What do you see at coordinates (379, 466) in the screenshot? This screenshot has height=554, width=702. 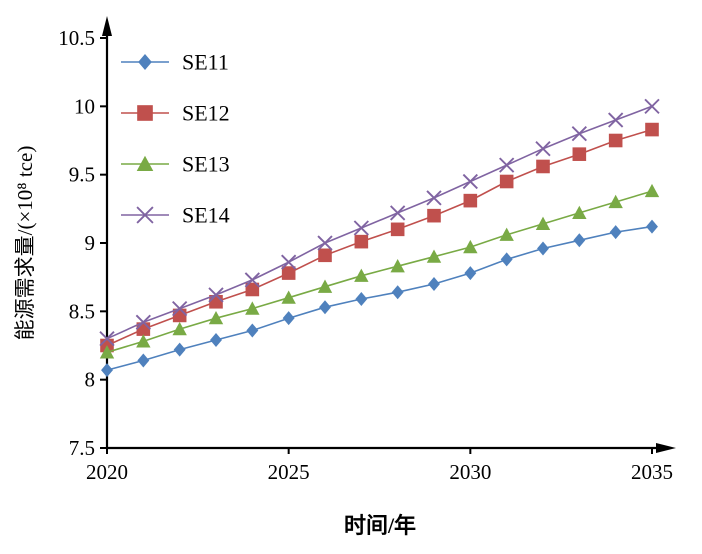 I see `x-tick-labels: 2020 2025 2030 2035` at bounding box center [379, 466].